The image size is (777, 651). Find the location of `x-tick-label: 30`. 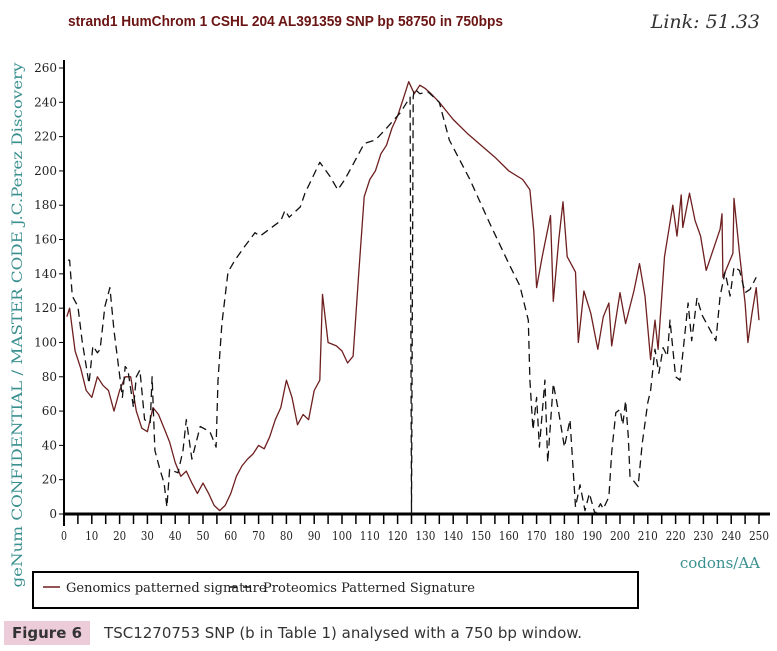

x-tick-label: 30 is located at coordinates (147, 536).